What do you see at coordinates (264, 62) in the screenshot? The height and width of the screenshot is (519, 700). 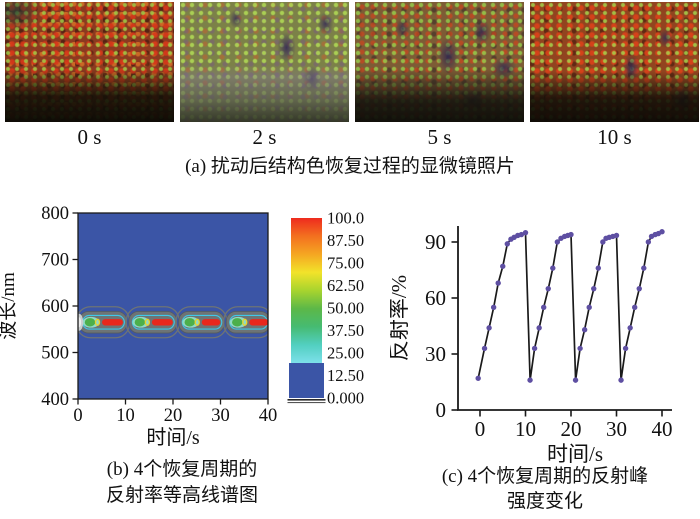 I see `micrograph-image-2s` at bounding box center [264, 62].